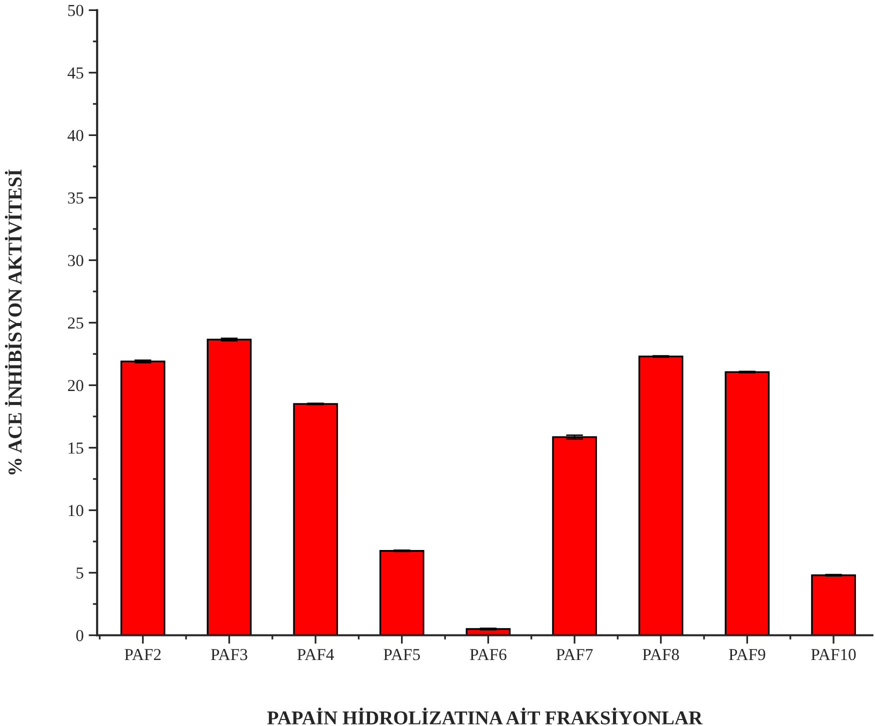 This screenshot has width=875, height=726. What do you see at coordinates (76, 10) in the screenshot?
I see `y-tick-label: 50` at bounding box center [76, 10].